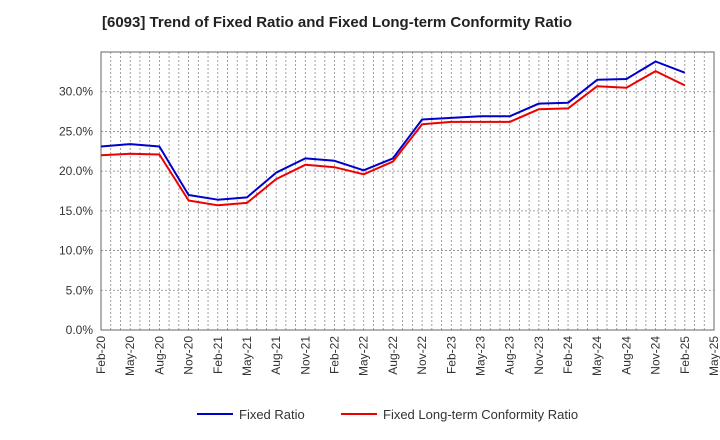 This screenshot has width=720, height=440. I want to click on x-tick-label: May-24, so click(597, 356).